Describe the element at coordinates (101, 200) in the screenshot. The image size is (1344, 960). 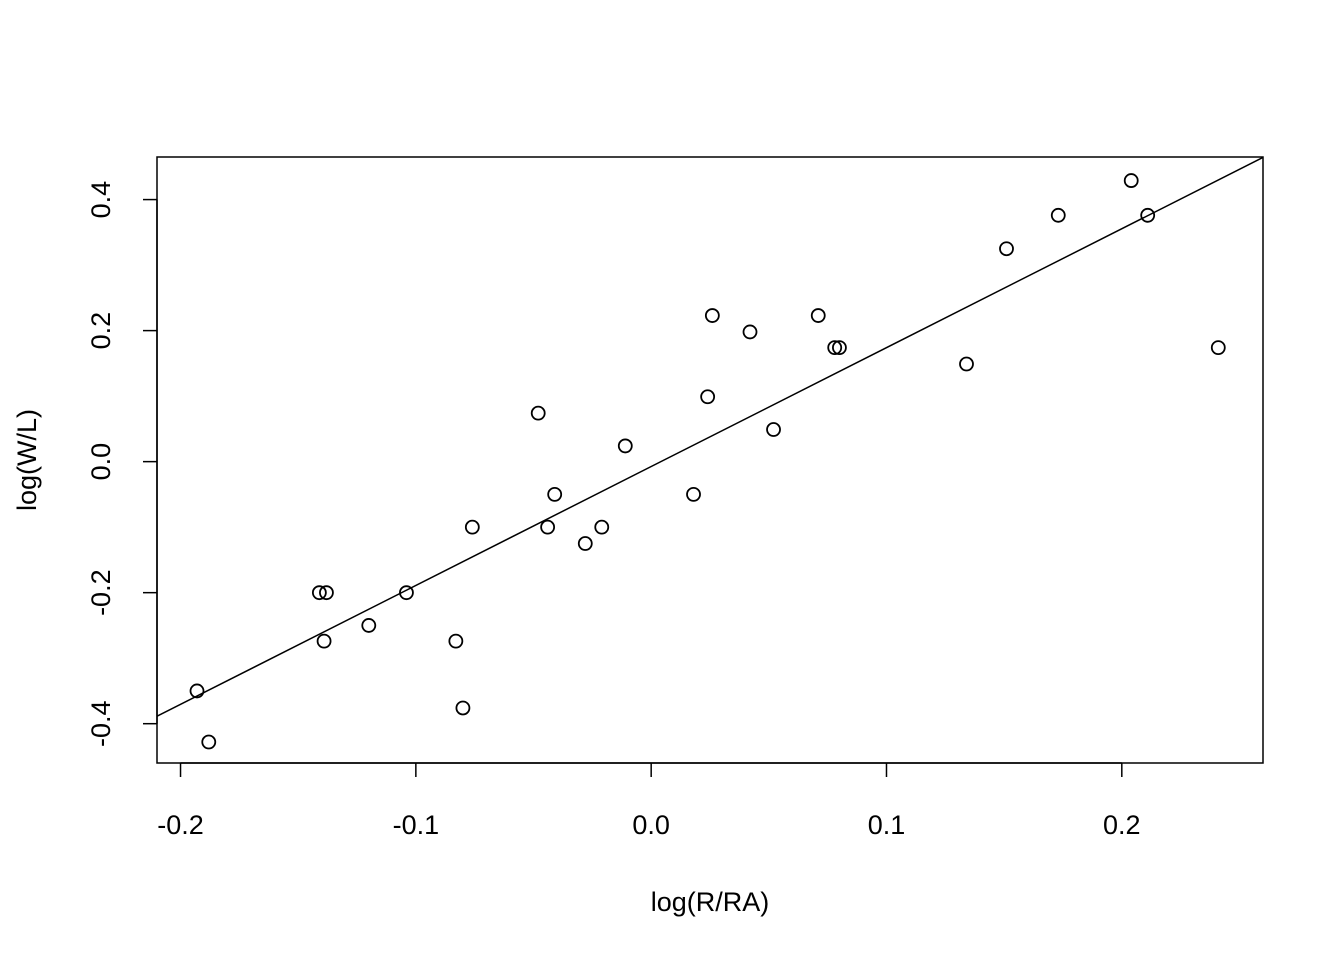
I see `y-tick-label: 0.4` at that location.